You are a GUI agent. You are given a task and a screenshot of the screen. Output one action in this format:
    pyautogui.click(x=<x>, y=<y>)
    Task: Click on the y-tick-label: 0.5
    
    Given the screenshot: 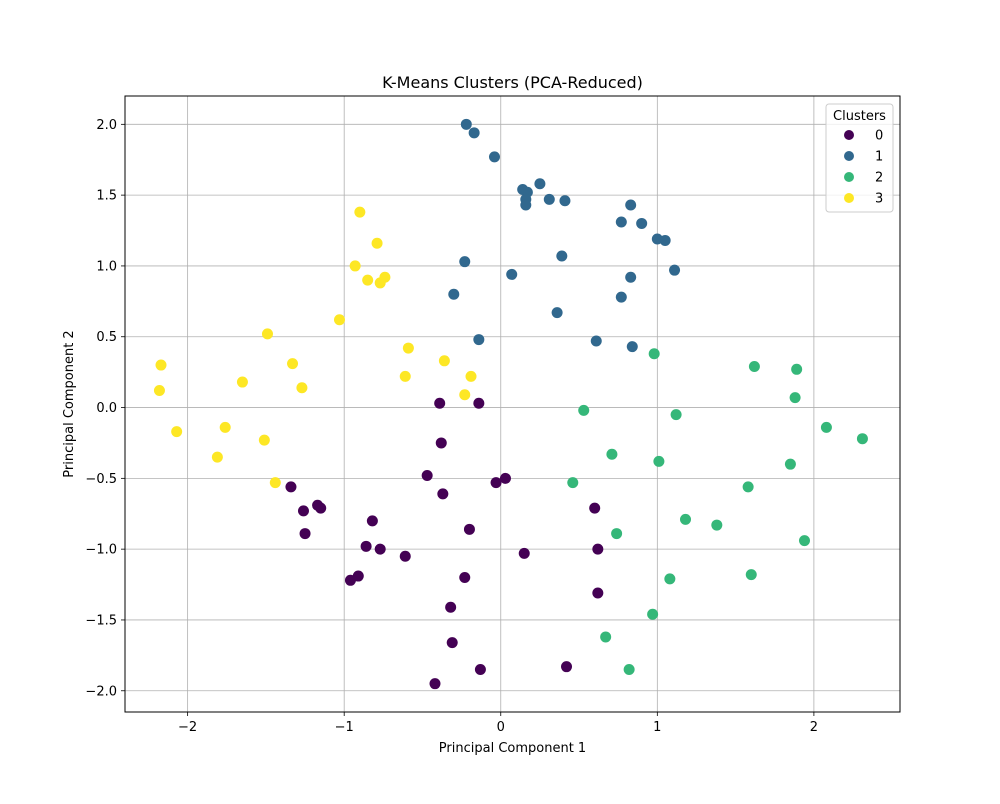 What is the action you would take?
    pyautogui.click(x=106, y=337)
    